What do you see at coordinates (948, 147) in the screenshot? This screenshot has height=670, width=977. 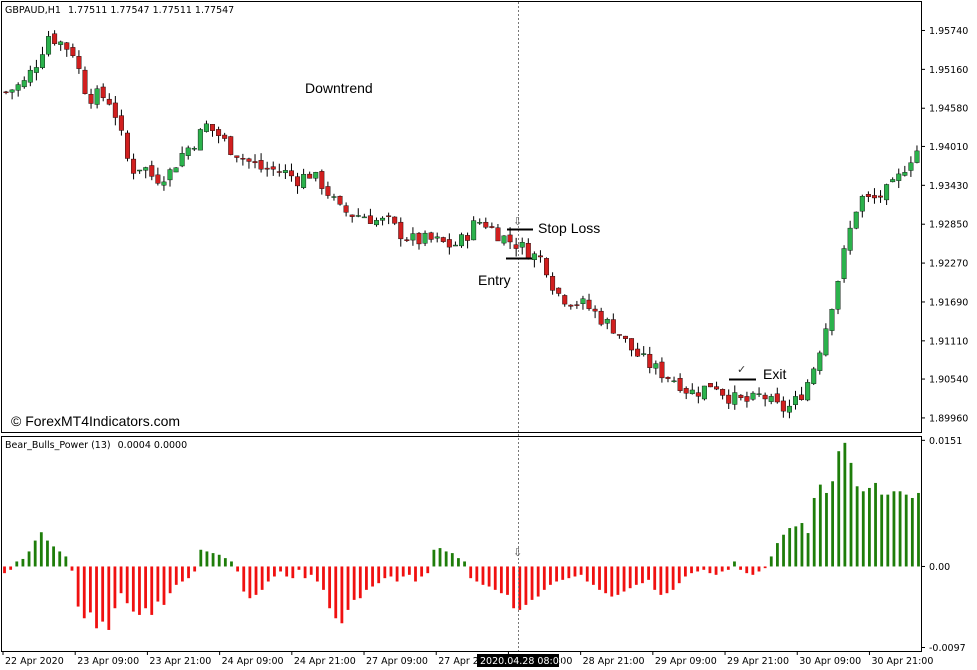 I see `price-tick-label: 1.94010` at bounding box center [948, 147].